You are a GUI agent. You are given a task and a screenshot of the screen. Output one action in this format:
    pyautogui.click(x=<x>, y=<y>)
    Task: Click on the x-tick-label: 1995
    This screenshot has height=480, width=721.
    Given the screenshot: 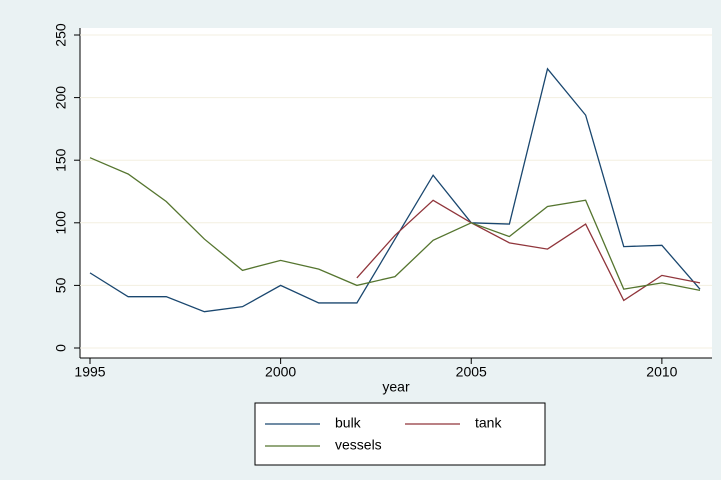 What is the action you would take?
    pyautogui.click(x=89, y=372)
    